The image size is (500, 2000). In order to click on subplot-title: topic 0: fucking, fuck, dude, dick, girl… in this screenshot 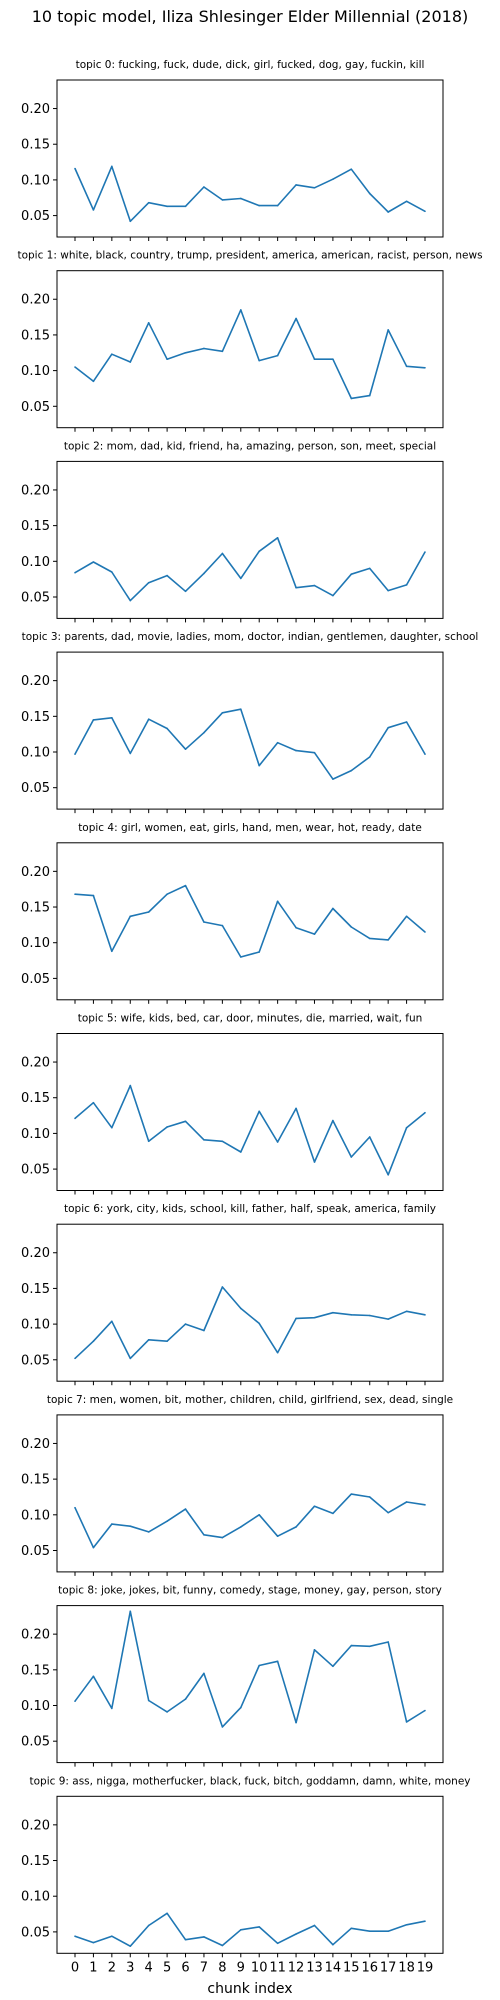, I will do `click(250, 65)`.